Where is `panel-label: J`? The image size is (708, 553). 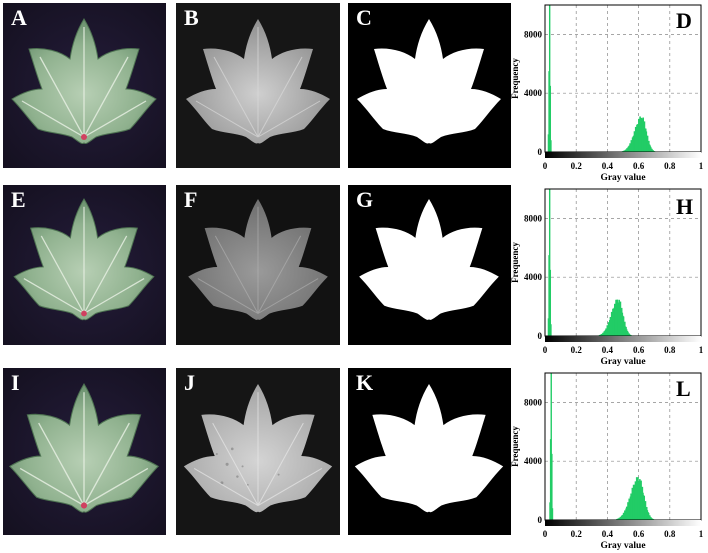 panel-label: J is located at coordinates (189, 382).